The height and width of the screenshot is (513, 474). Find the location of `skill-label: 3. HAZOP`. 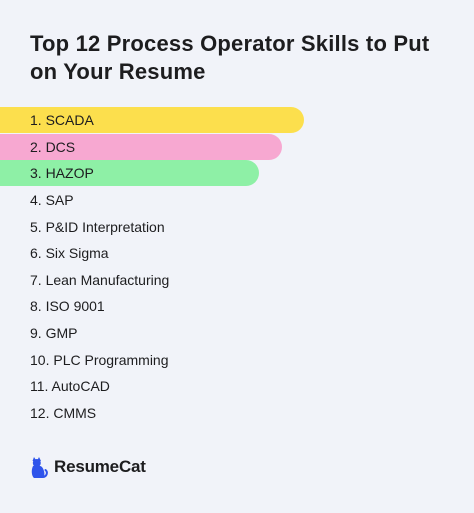

skill-label: 3. HAZOP is located at coordinates (62, 173).